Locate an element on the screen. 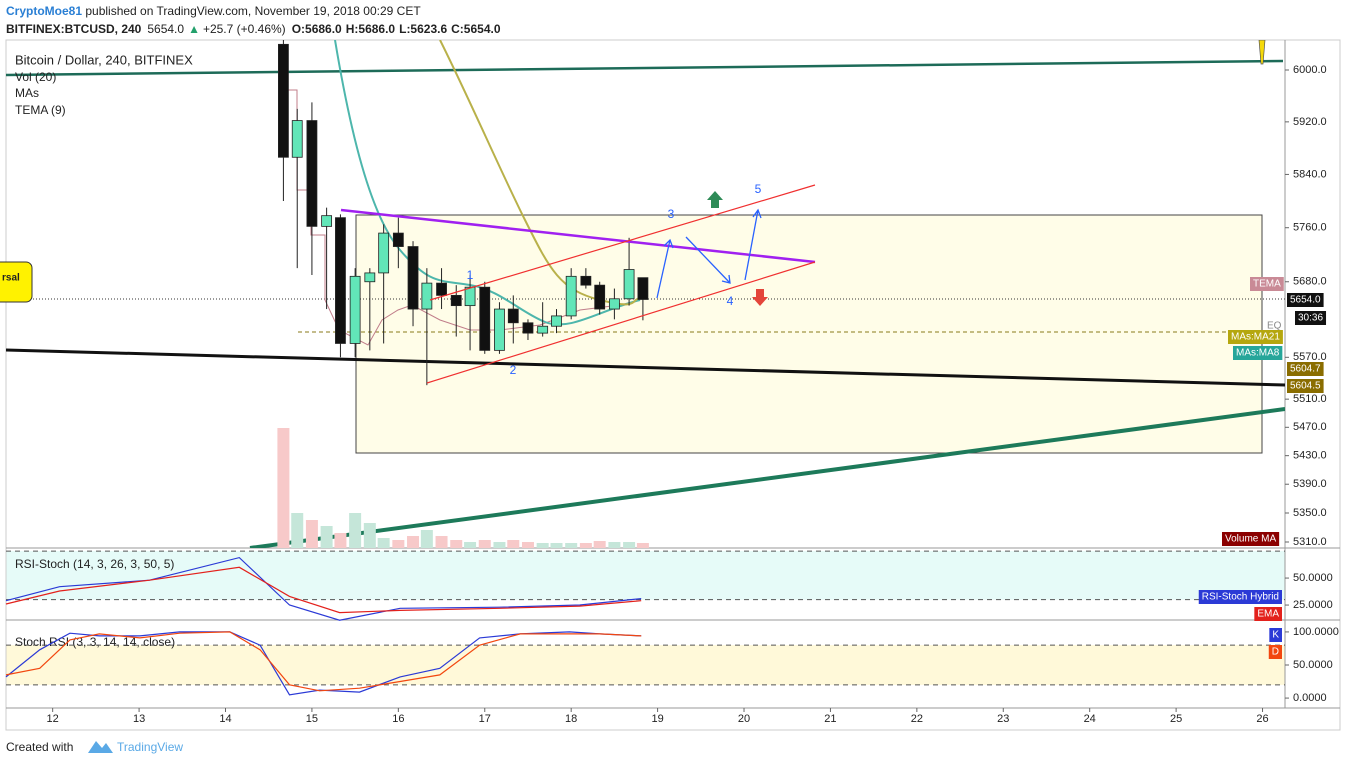 This screenshot has width=1348, height=766. price: 5654.0 is located at coordinates (165, 29).